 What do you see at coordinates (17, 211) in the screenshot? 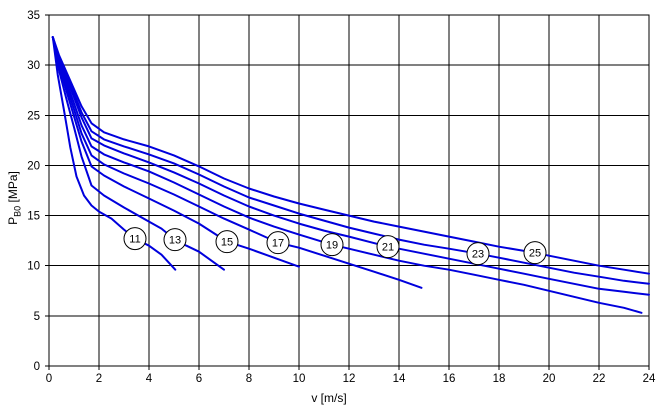
I see `y-axis-subscript: B0` at bounding box center [17, 211].